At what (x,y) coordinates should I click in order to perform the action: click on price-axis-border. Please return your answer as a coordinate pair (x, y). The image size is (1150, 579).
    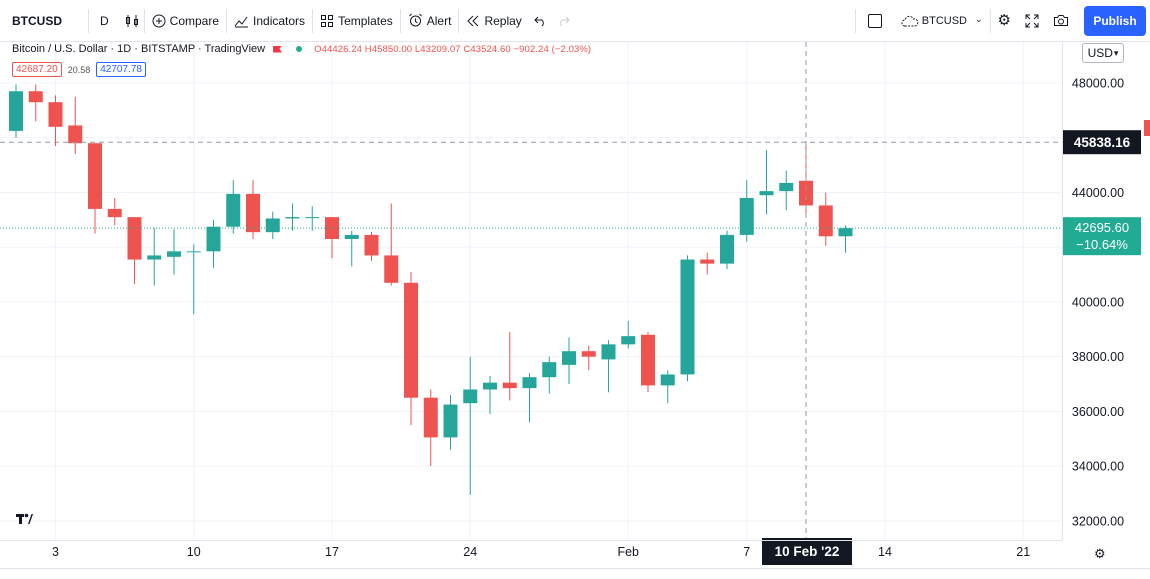
    Looking at the image, I should click on (1062, 291).